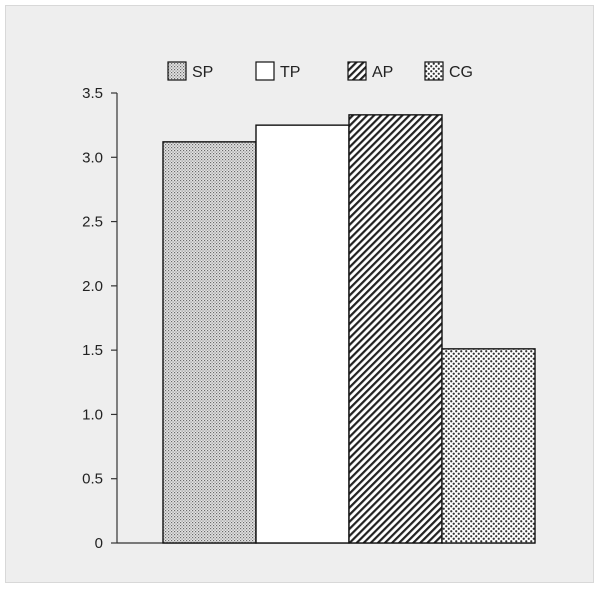 The width and height of the screenshot is (600, 590). What do you see at coordinates (302, 334) in the screenshot?
I see `bar-tp` at bounding box center [302, 334].